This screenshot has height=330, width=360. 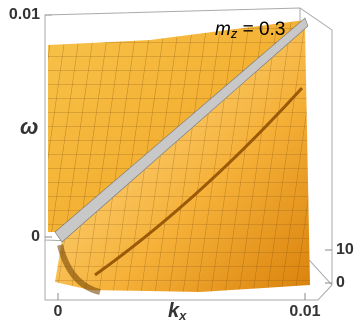 What do you see at coordinates (304, 311) in the screenshot?
I see `x-tick-label: 0.01` at bounding box center [304, 311].